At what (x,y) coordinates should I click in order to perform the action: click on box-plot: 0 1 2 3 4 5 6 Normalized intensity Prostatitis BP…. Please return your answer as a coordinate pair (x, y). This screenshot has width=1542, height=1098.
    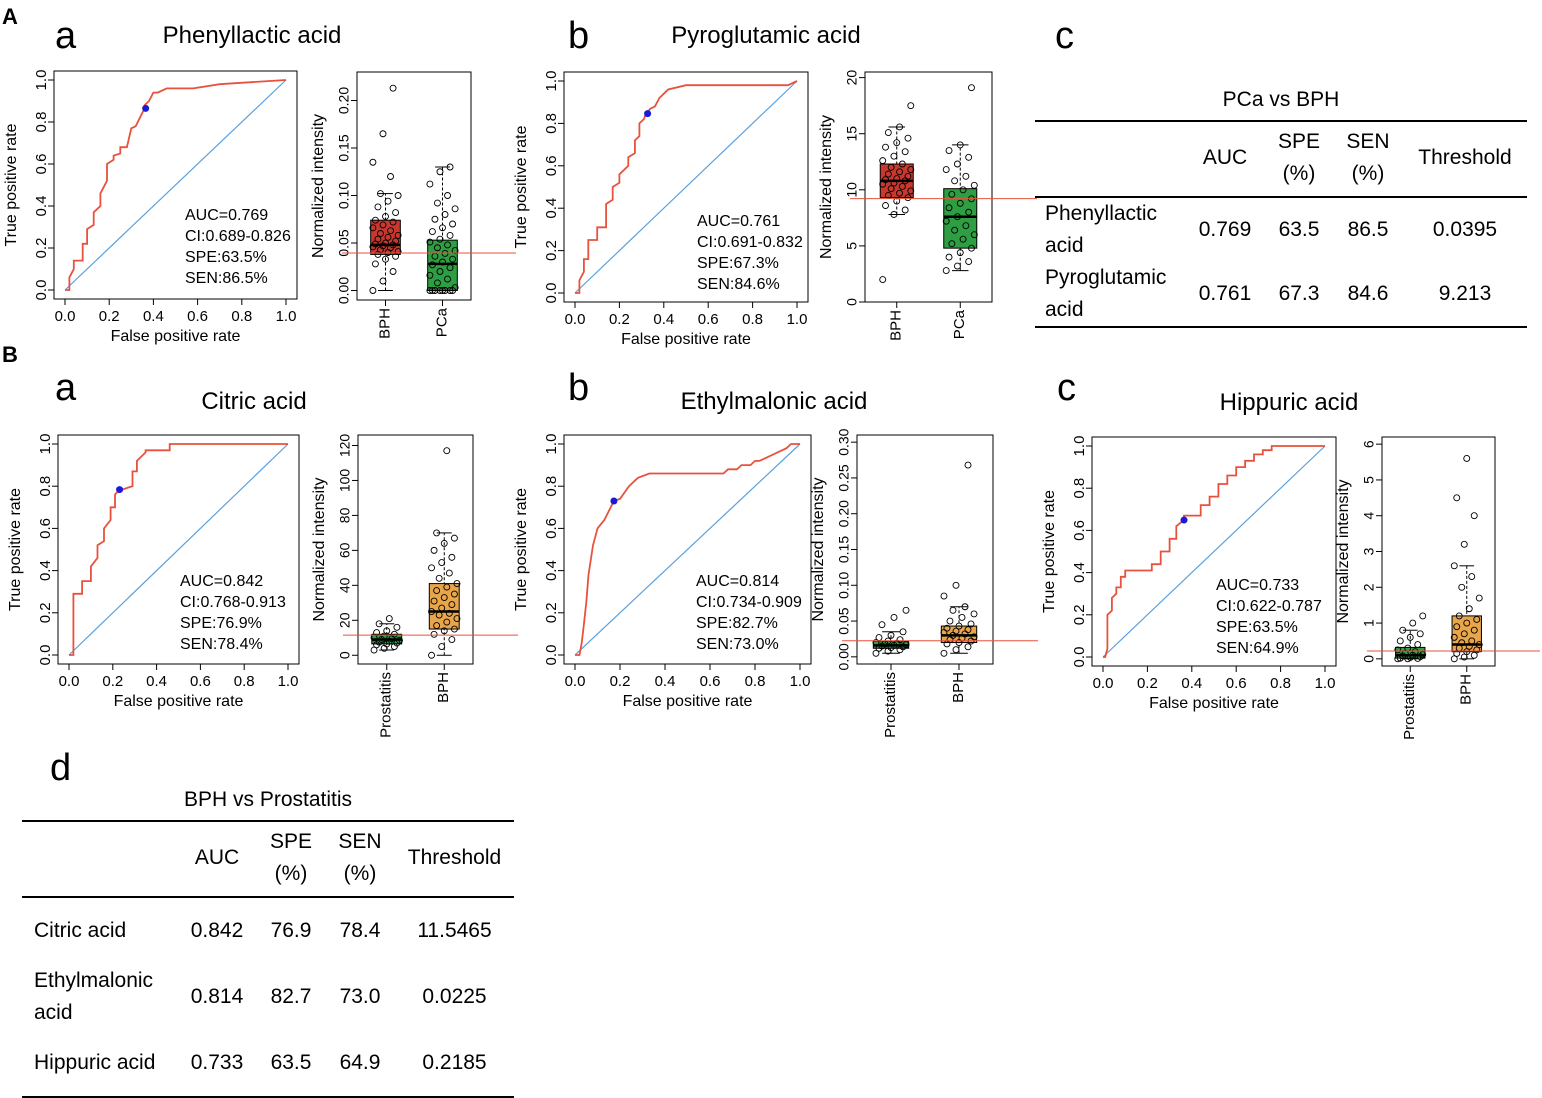
    Looking at the image, I should click on (1437, 588).